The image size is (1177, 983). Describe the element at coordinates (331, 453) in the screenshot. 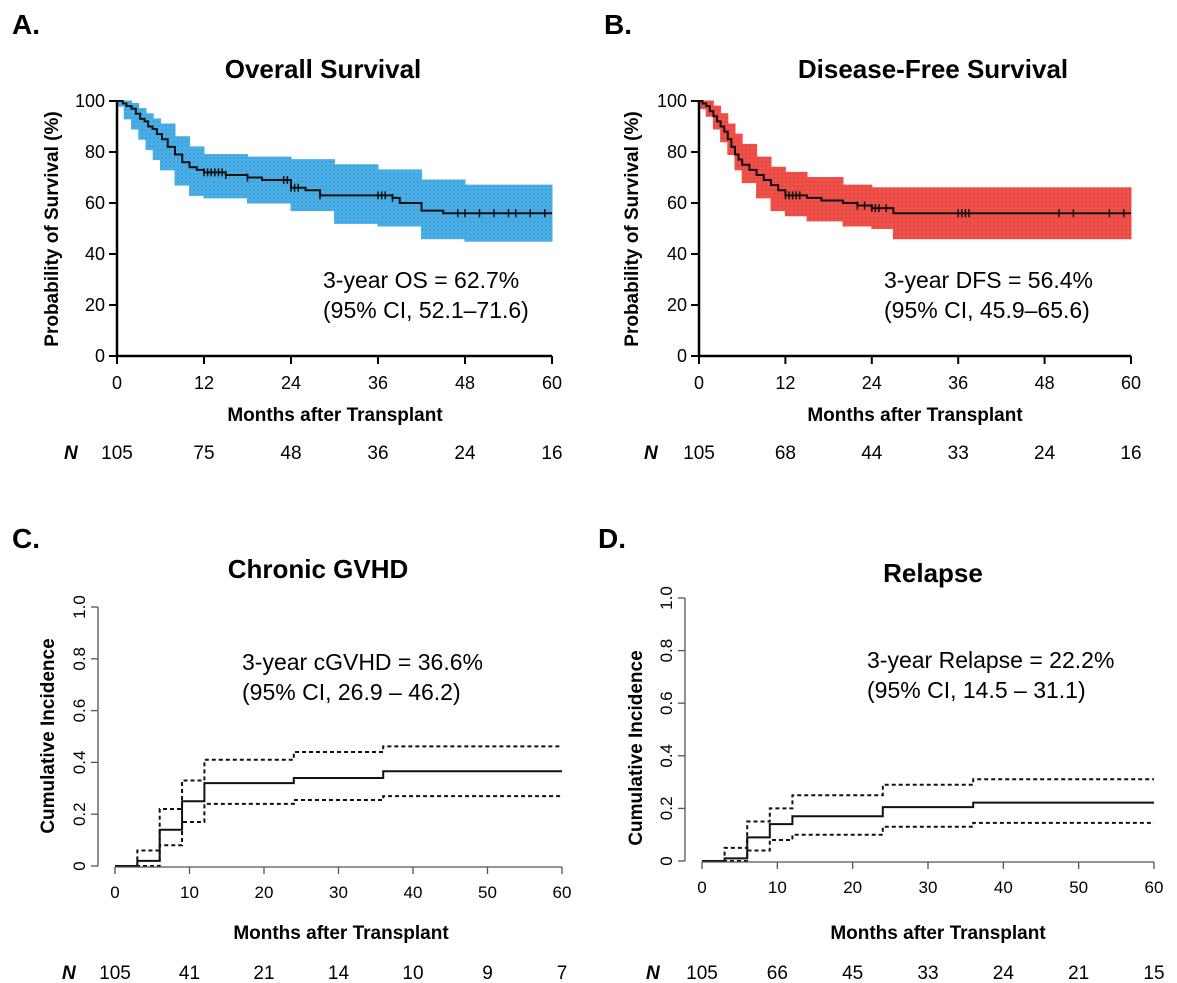

I see `at-risk-row: 105 75 48 36 24 16` at that location.